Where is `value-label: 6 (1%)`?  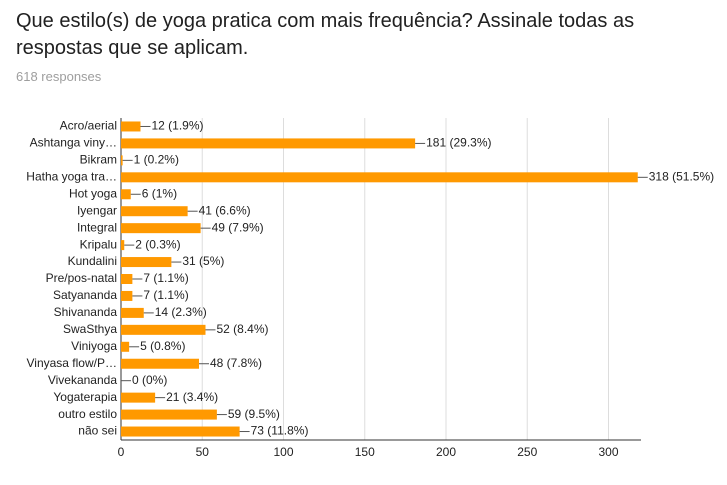 value-label: 6 (1%) is located at coordinates (159, 193).